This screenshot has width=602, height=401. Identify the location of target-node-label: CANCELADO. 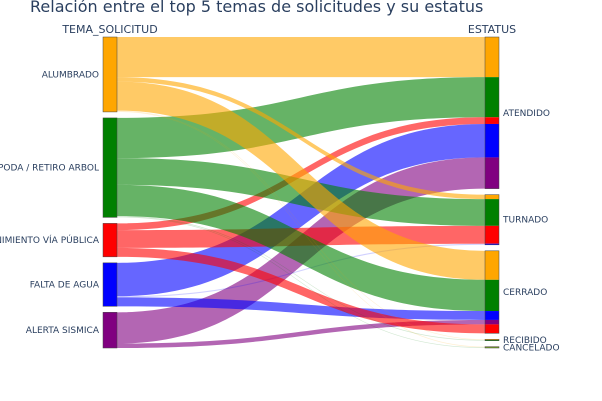
(531, 348).